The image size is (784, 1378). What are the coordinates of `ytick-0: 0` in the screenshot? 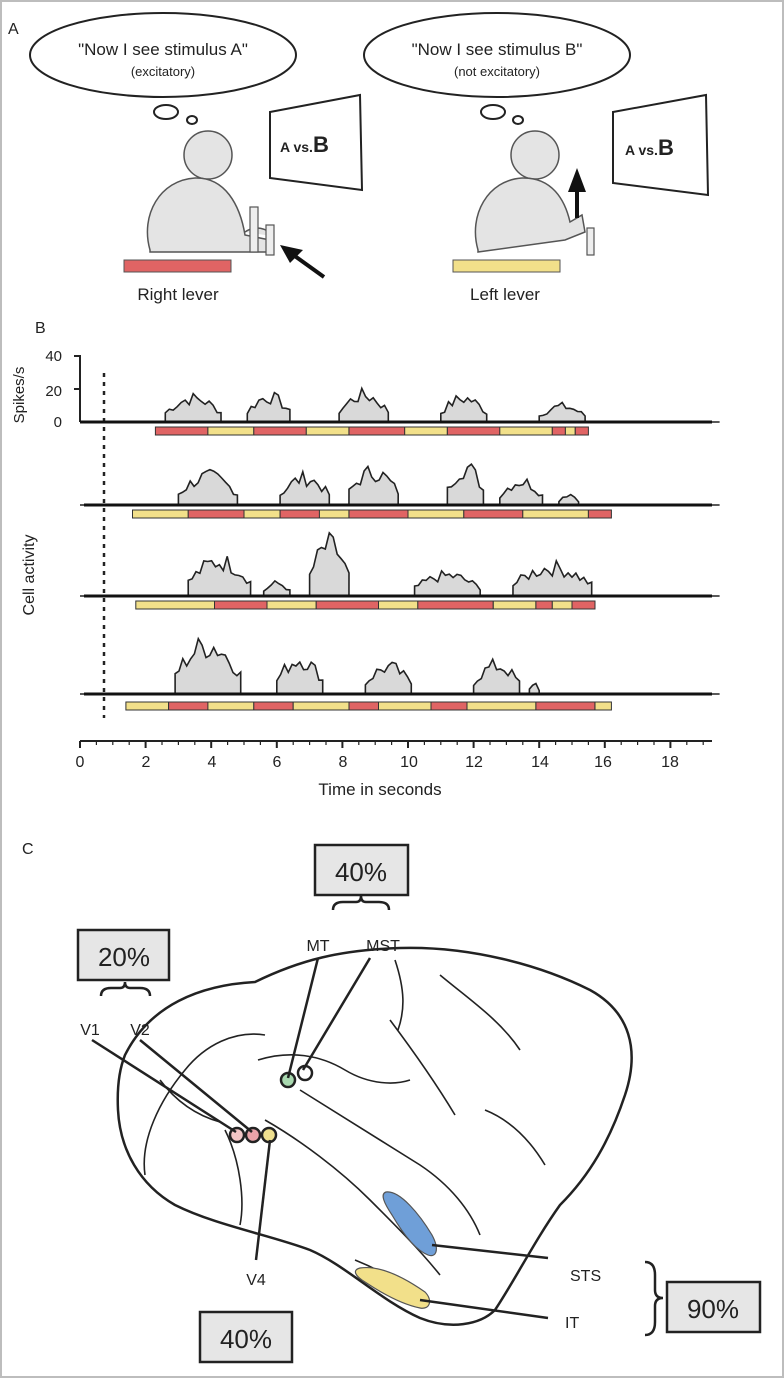 It's located at (58, 422).